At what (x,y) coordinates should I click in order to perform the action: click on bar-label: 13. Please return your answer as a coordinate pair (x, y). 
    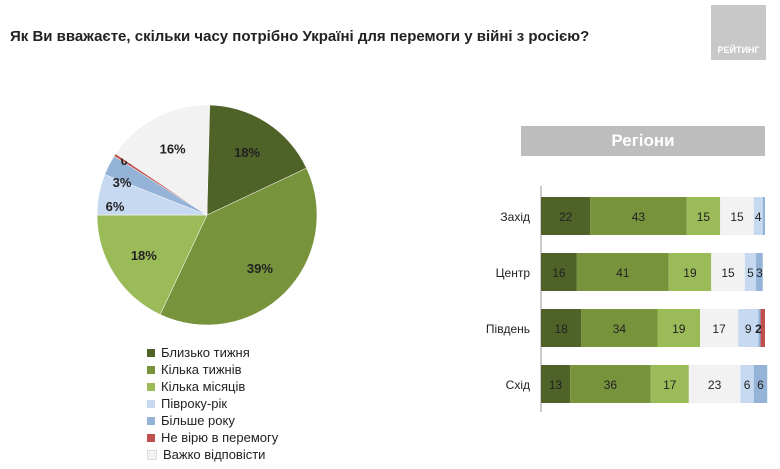
    Looking at the image, I should click on (556, 385).